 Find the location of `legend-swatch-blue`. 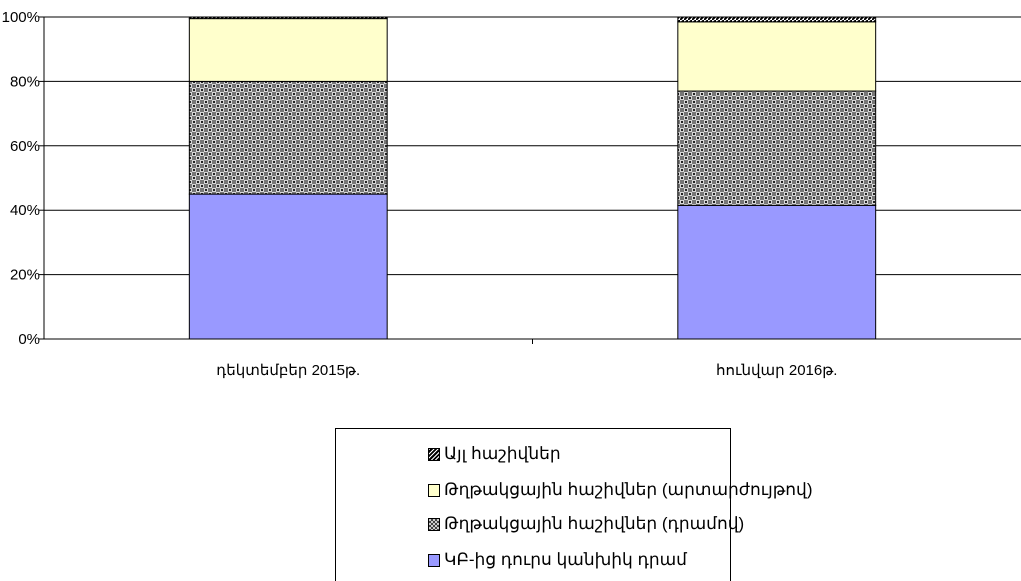

legend-swatch-blue is located at coordinates (434, 560).